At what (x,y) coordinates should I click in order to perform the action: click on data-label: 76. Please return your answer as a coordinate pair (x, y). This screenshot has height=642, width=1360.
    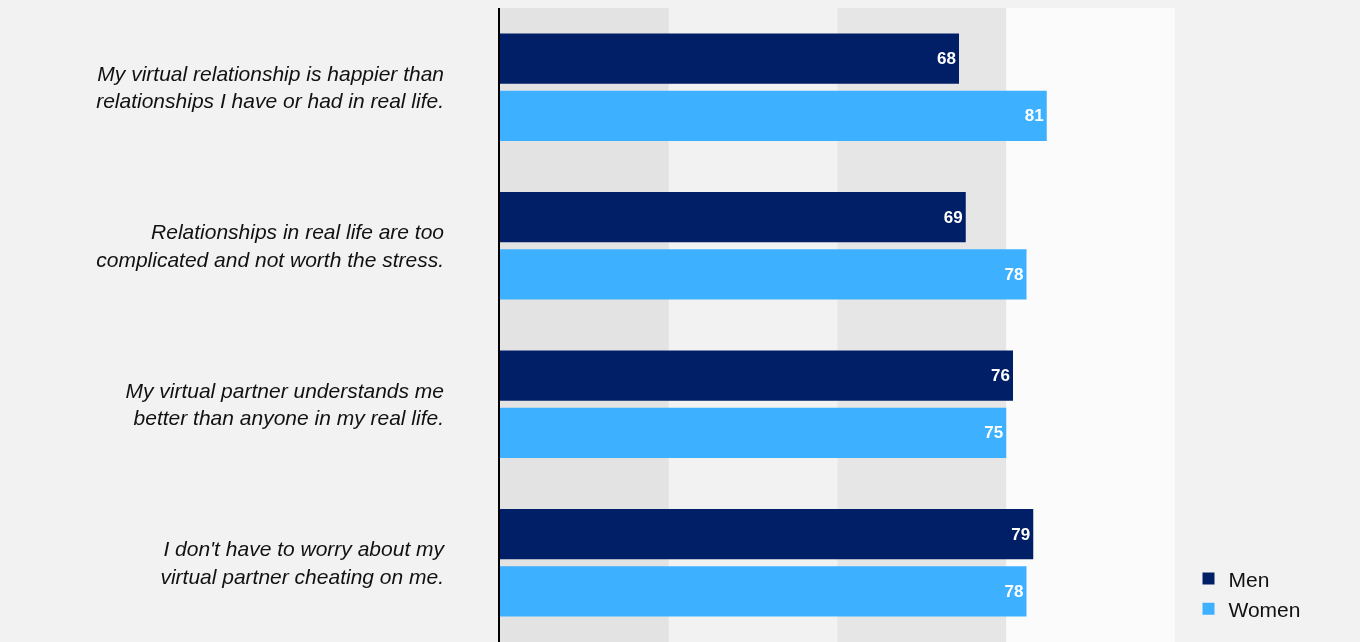
    Looking at the image, I should click on (1000, 376).